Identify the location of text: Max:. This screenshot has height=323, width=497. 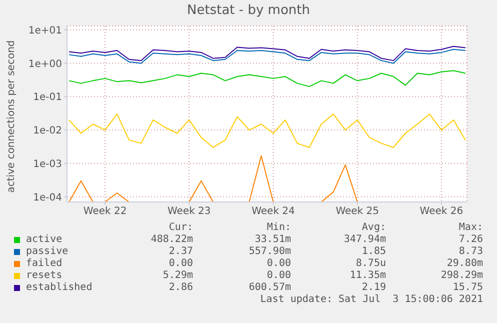
(470, 227).